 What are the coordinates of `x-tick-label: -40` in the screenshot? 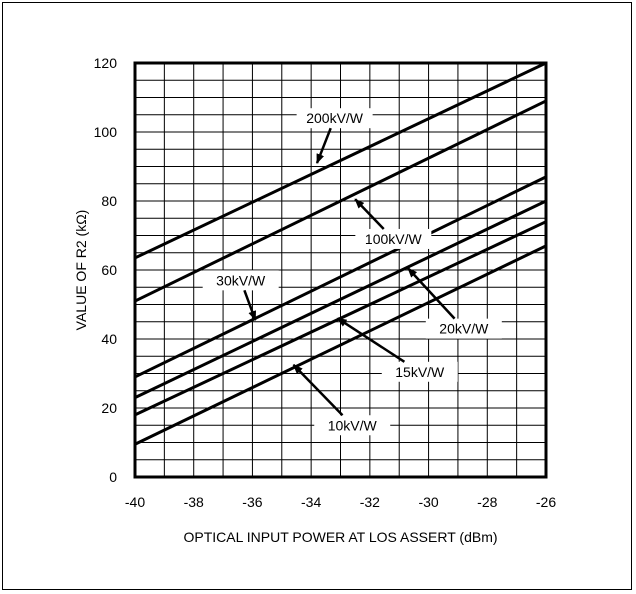 It's located at (135, 502).